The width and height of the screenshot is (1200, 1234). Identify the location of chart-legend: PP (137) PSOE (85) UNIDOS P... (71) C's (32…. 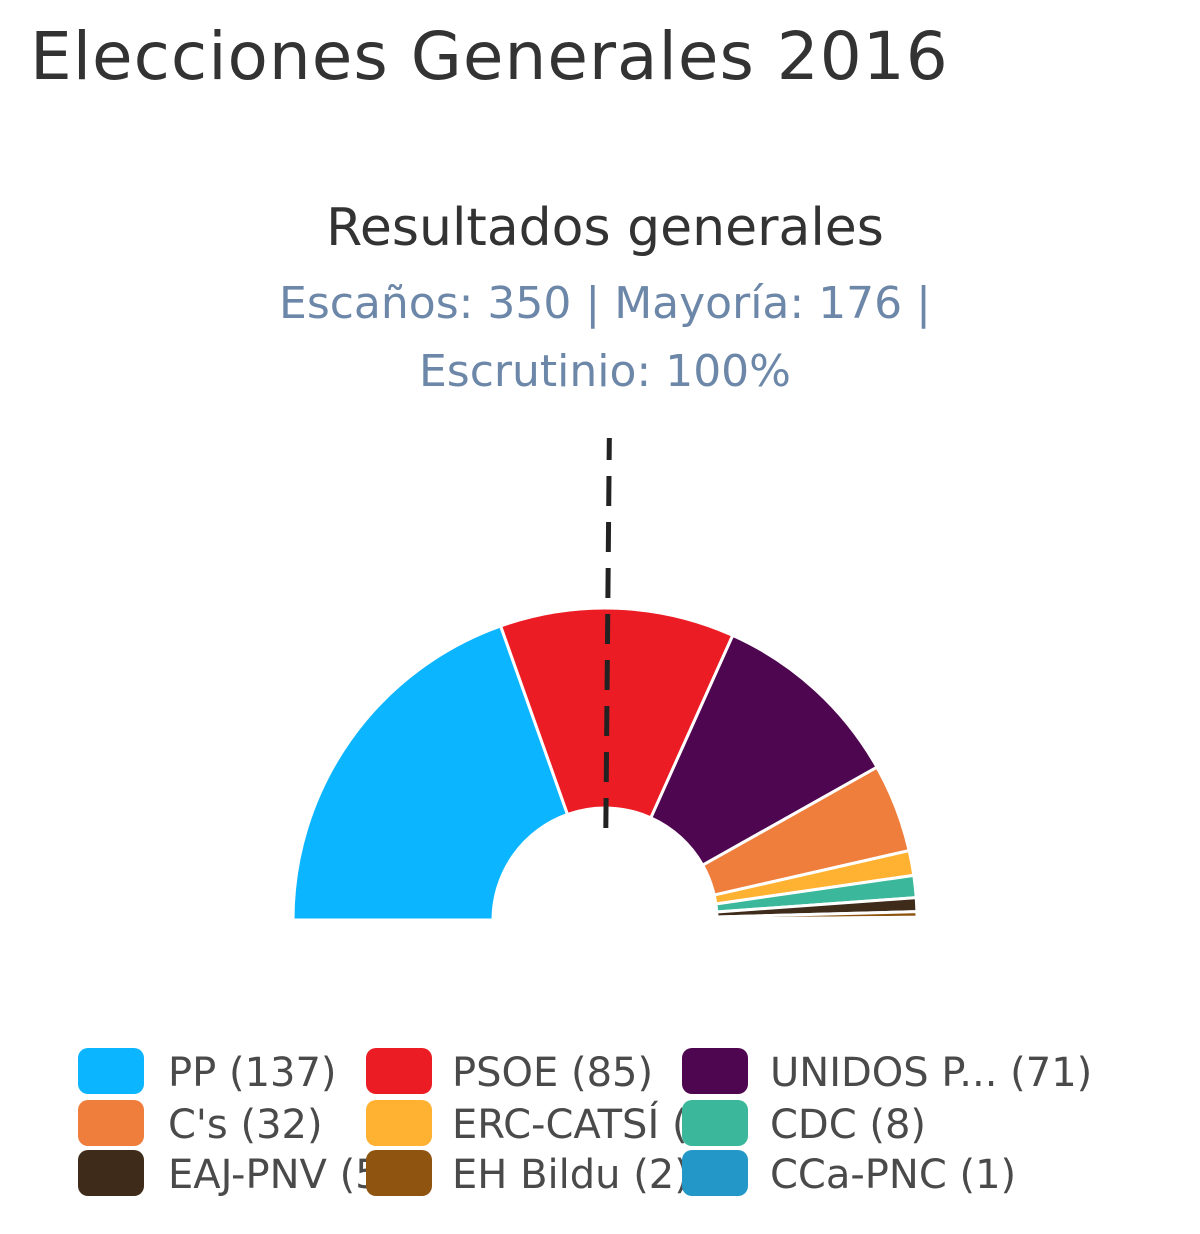
(585, 1123).